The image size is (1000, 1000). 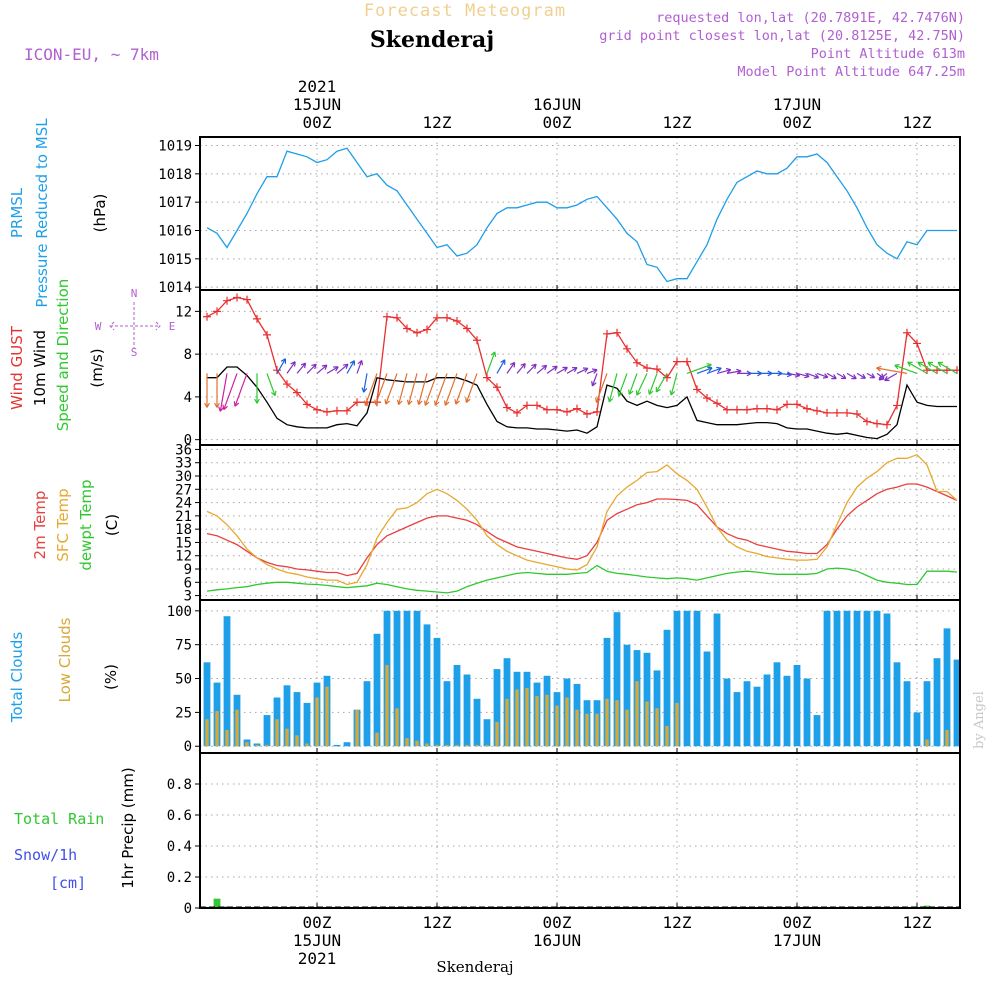 I want to click on y-tick-label: 1017, so click(x=175, y=203).